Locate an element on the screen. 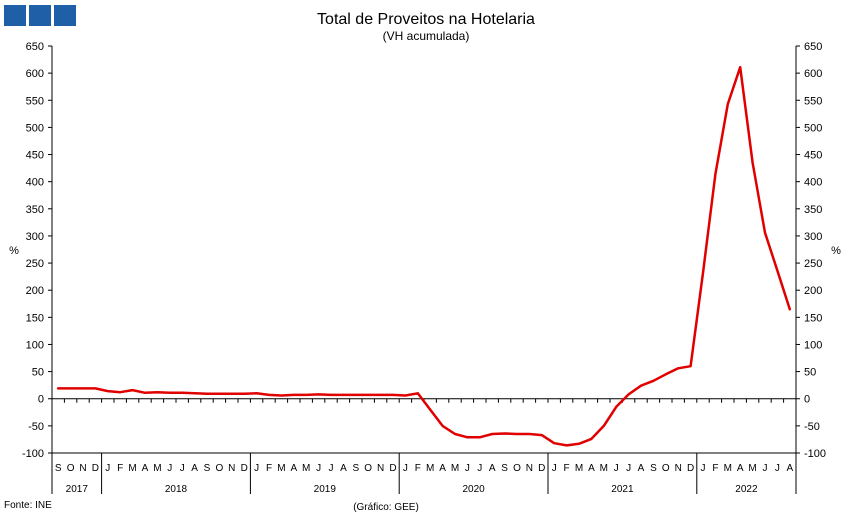 The height and width of the screenshot is (520, 851). x-tick-label-year: 2017 is located at coordinates (77, 489).